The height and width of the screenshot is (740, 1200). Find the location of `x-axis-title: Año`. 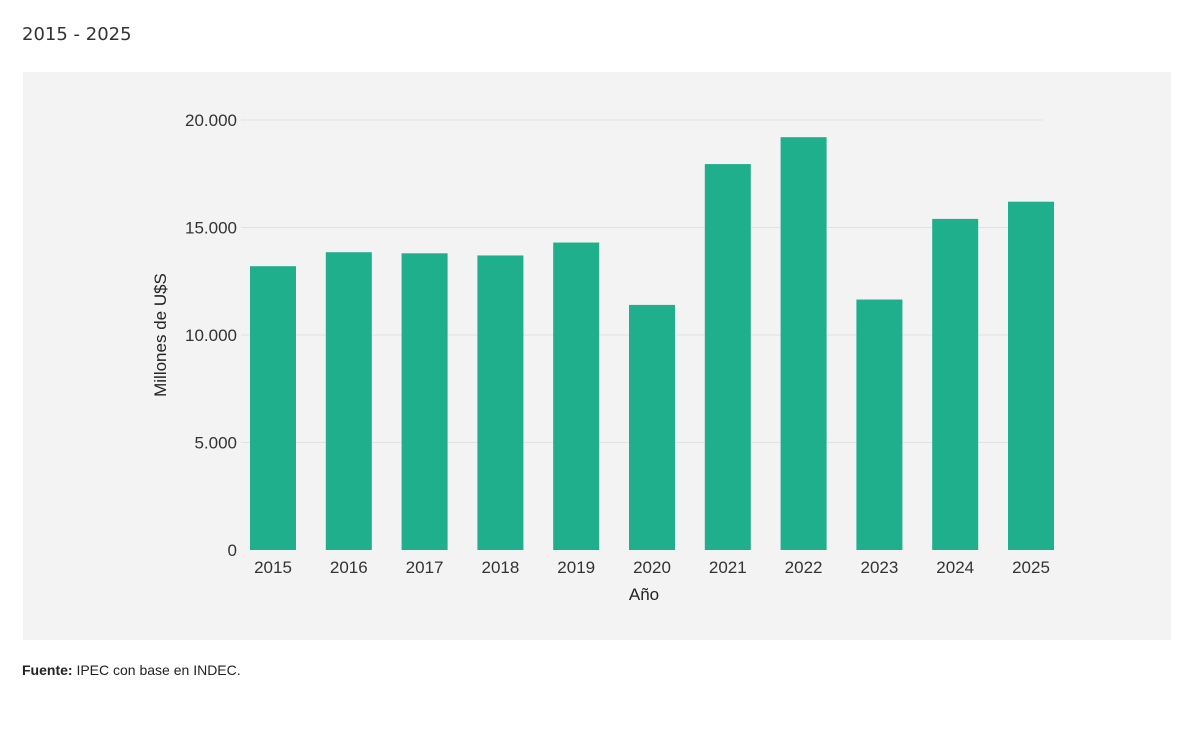

x-axis-title: Año is located at coordinates (644, 594).